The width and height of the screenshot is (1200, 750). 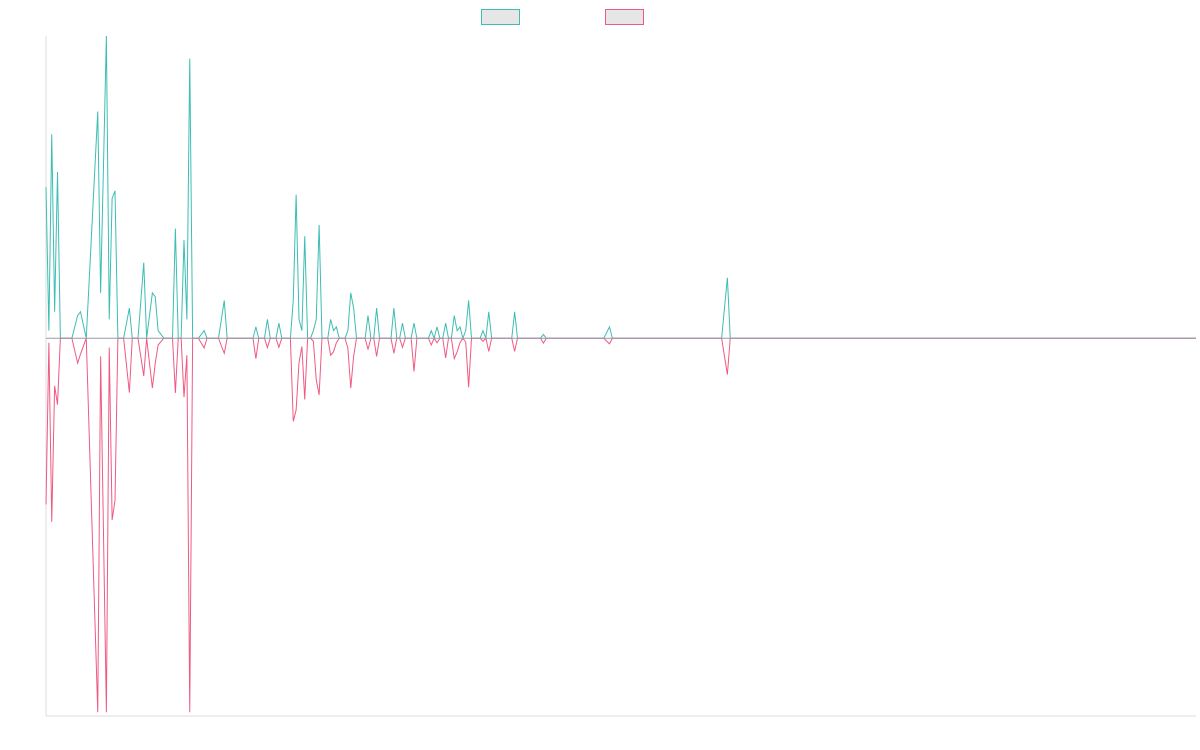 What do you see at coordinates (500, 17) in the screenshot?
I see `legend-swatch-positive` at bounding box center [500, 17].